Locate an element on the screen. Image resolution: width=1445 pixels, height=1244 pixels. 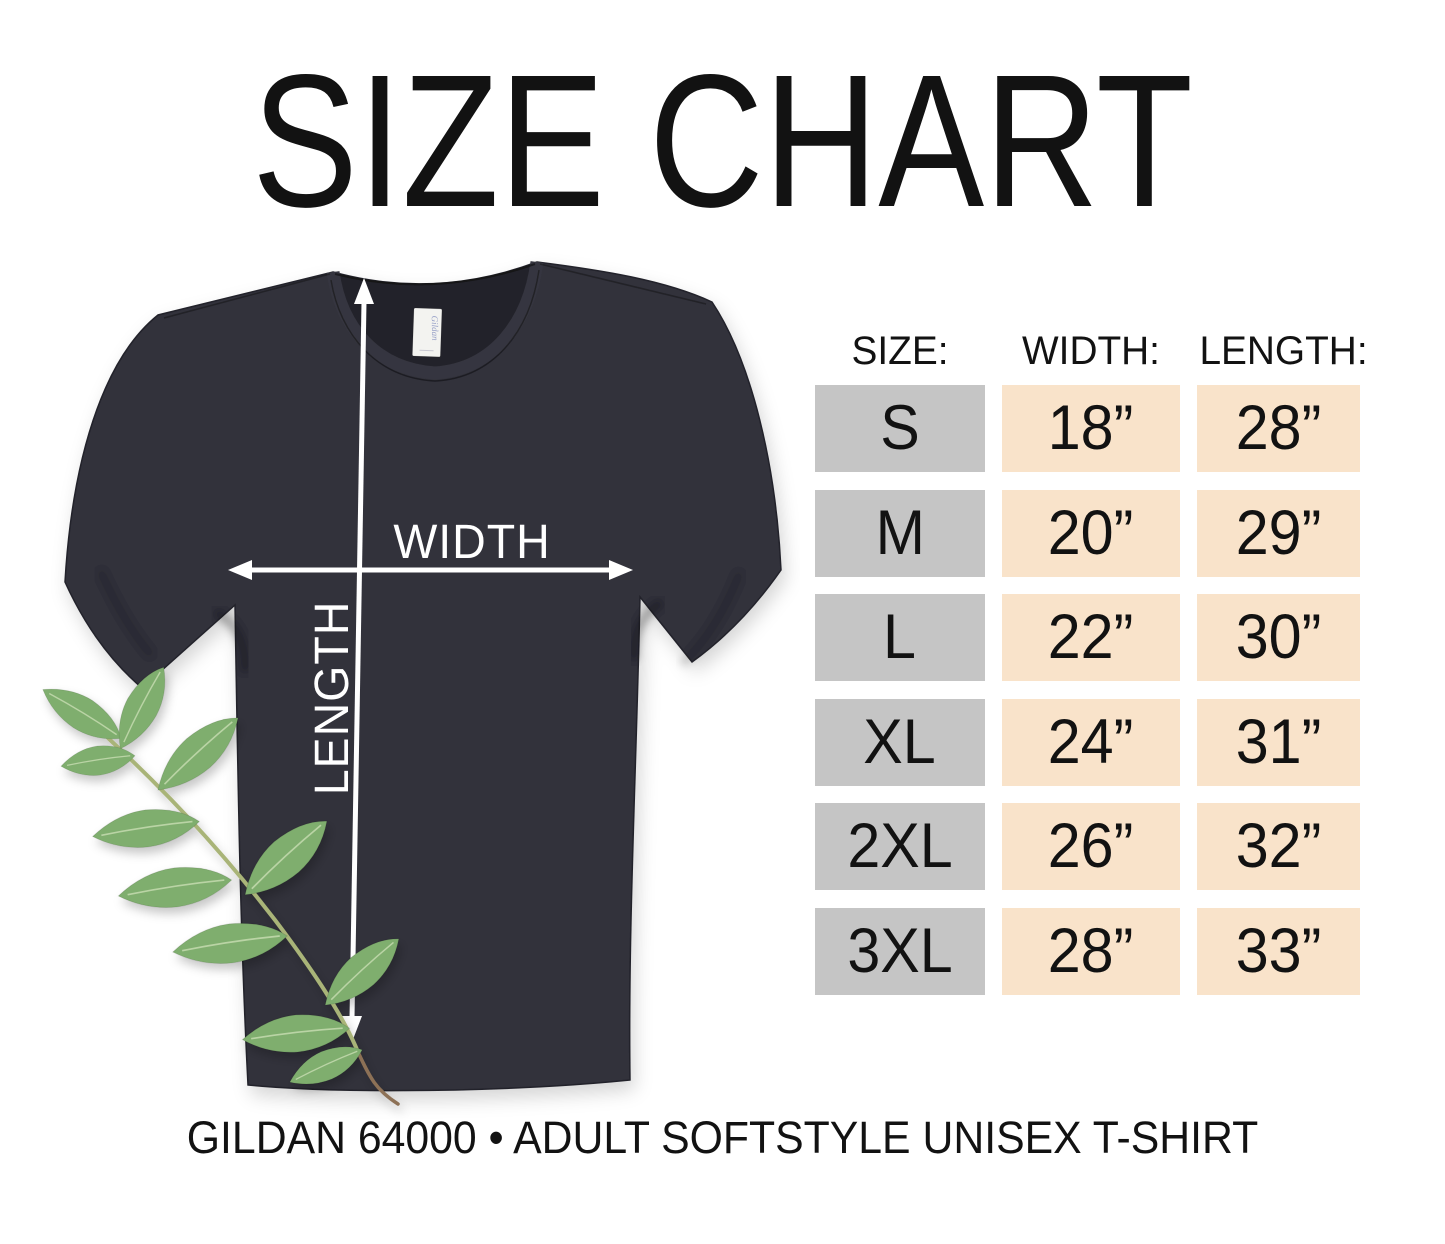
collar-band is located at coordinates (435, 320).